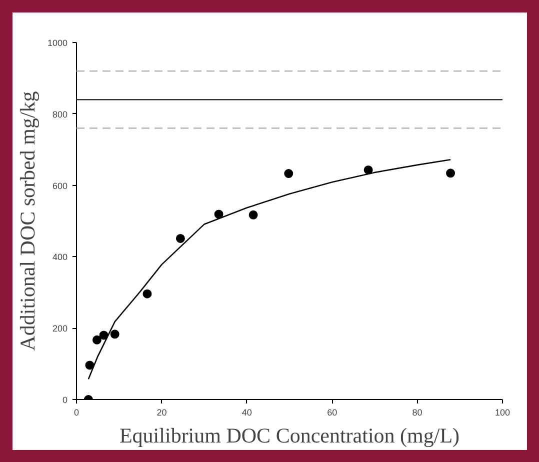  Describe the element at coordinates (27, 220) in the screenshot. I see `y-axis-title: Additional DOC sorbed mg/kg` at that location.